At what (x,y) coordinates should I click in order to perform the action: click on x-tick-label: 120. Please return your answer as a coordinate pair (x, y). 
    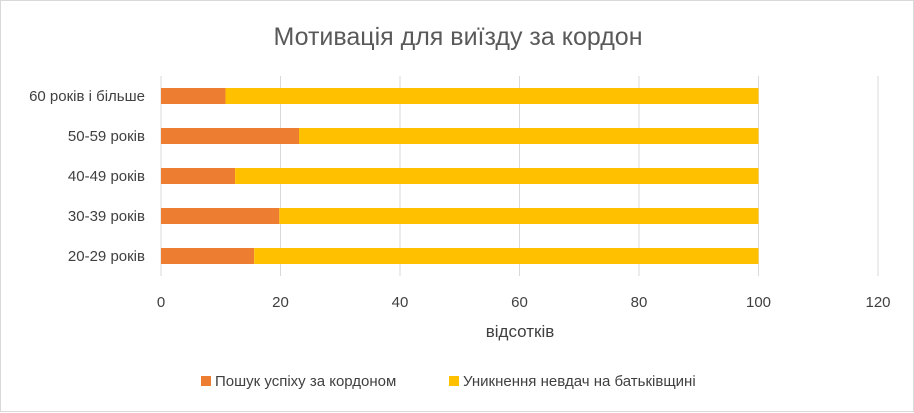
    Looking at the image, I should click on (877, 302).